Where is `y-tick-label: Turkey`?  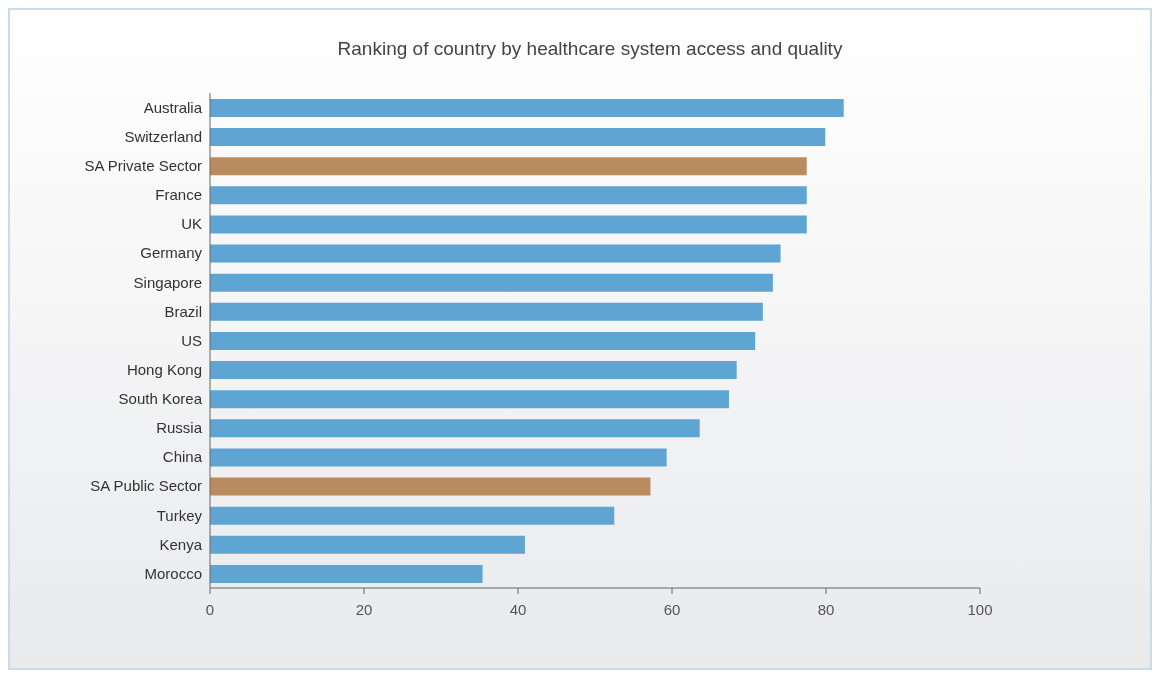 y-tick-label: Turkey is located at coordinates (179, 515).